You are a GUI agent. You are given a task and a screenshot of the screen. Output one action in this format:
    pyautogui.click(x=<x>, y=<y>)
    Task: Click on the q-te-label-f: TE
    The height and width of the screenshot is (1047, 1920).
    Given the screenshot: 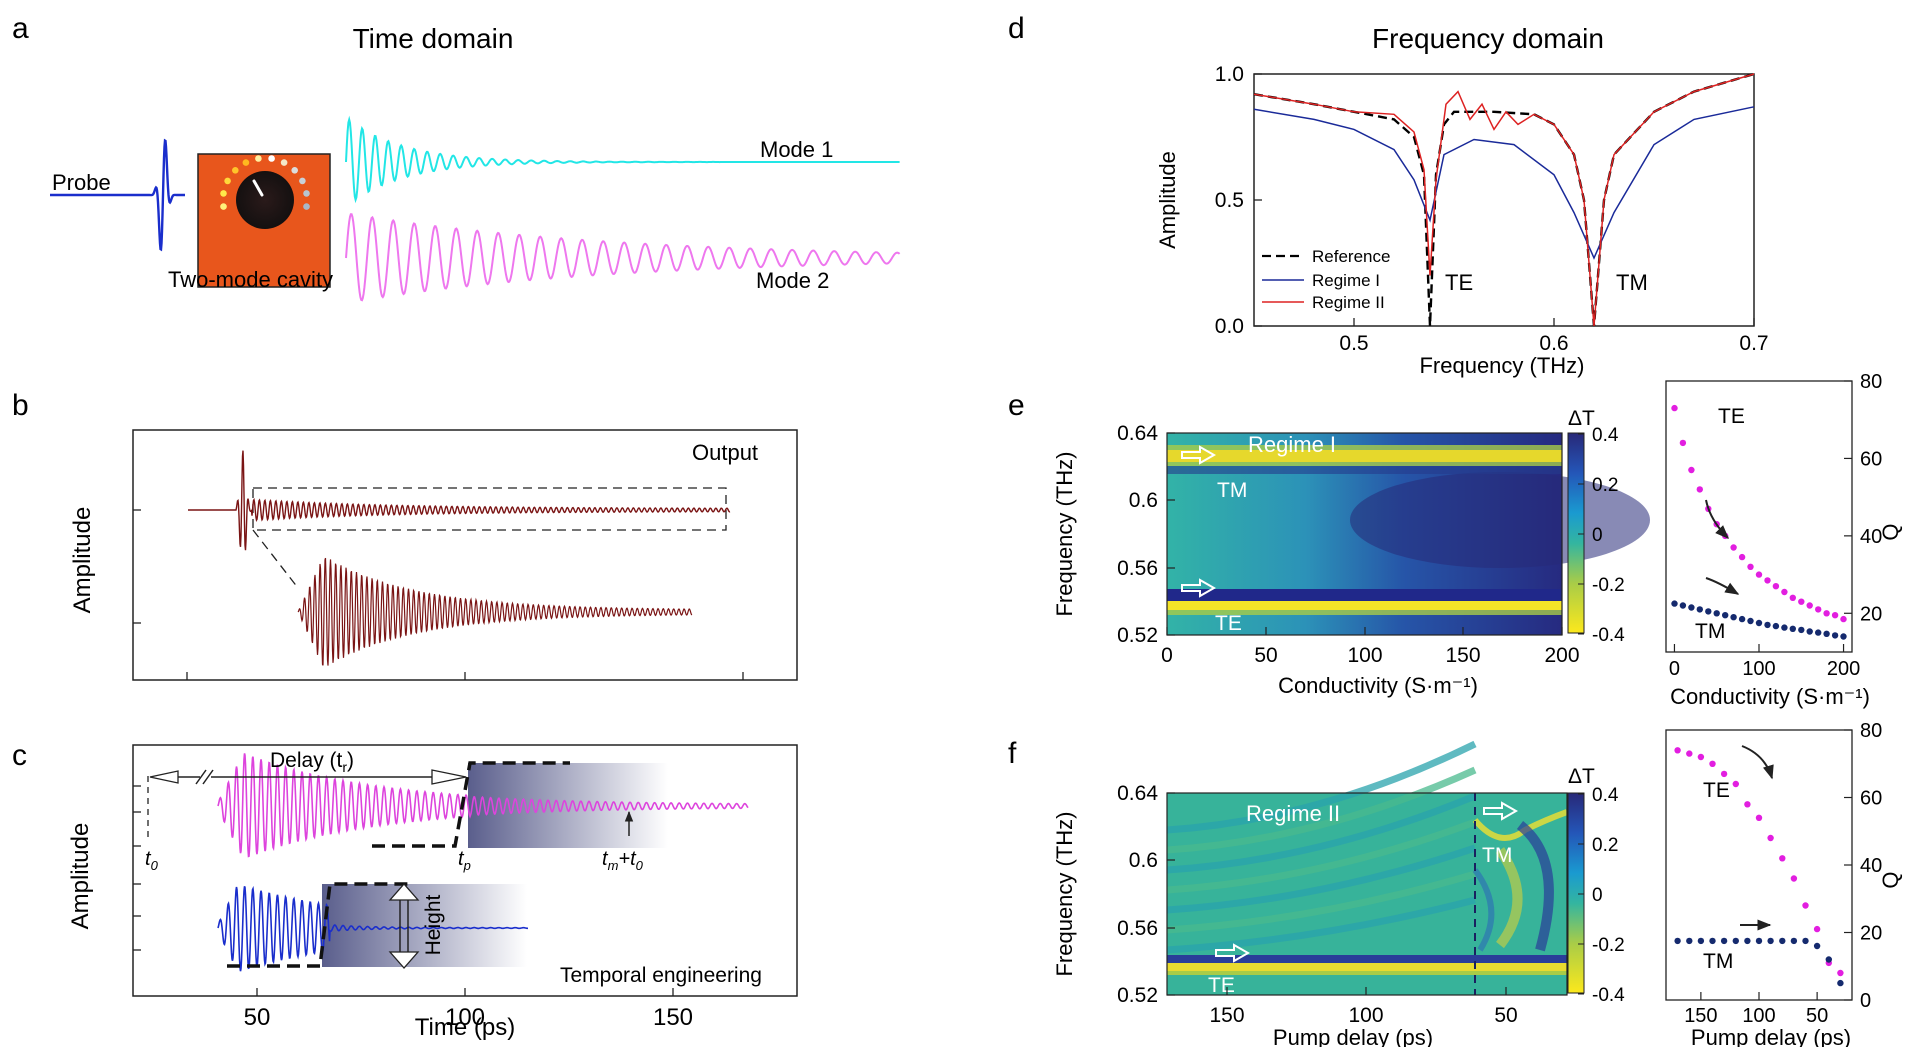 What is the action you would take?
    pyautogui.click(x=1716, y=790)
    